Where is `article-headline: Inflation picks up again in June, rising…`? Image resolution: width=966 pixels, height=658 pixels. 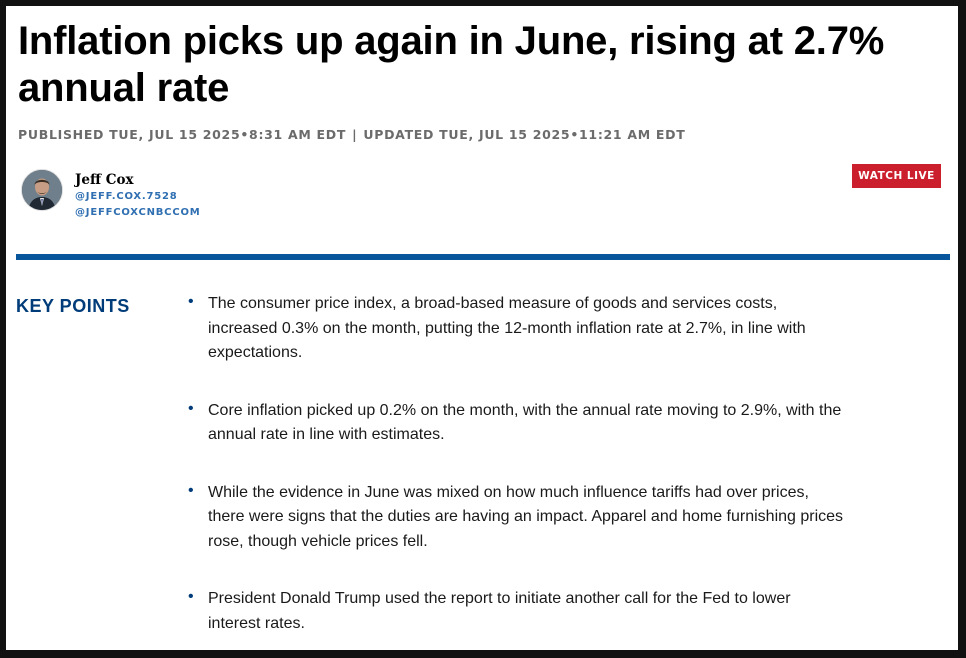
article-headline: Inflation picks up again in June, rising… is located at coordinates (451, 64).